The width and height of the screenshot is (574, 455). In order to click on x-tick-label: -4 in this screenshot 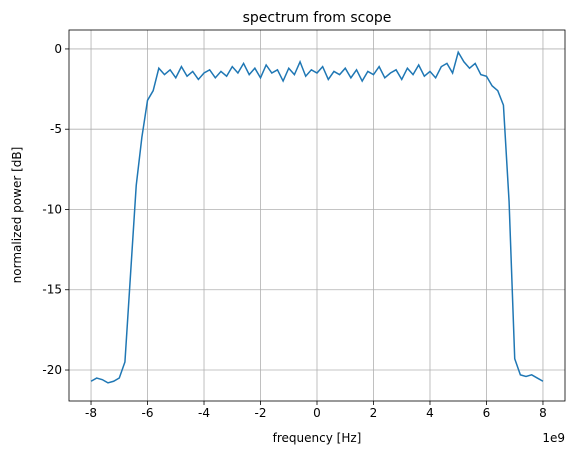, I will do `click(204, 413)`.